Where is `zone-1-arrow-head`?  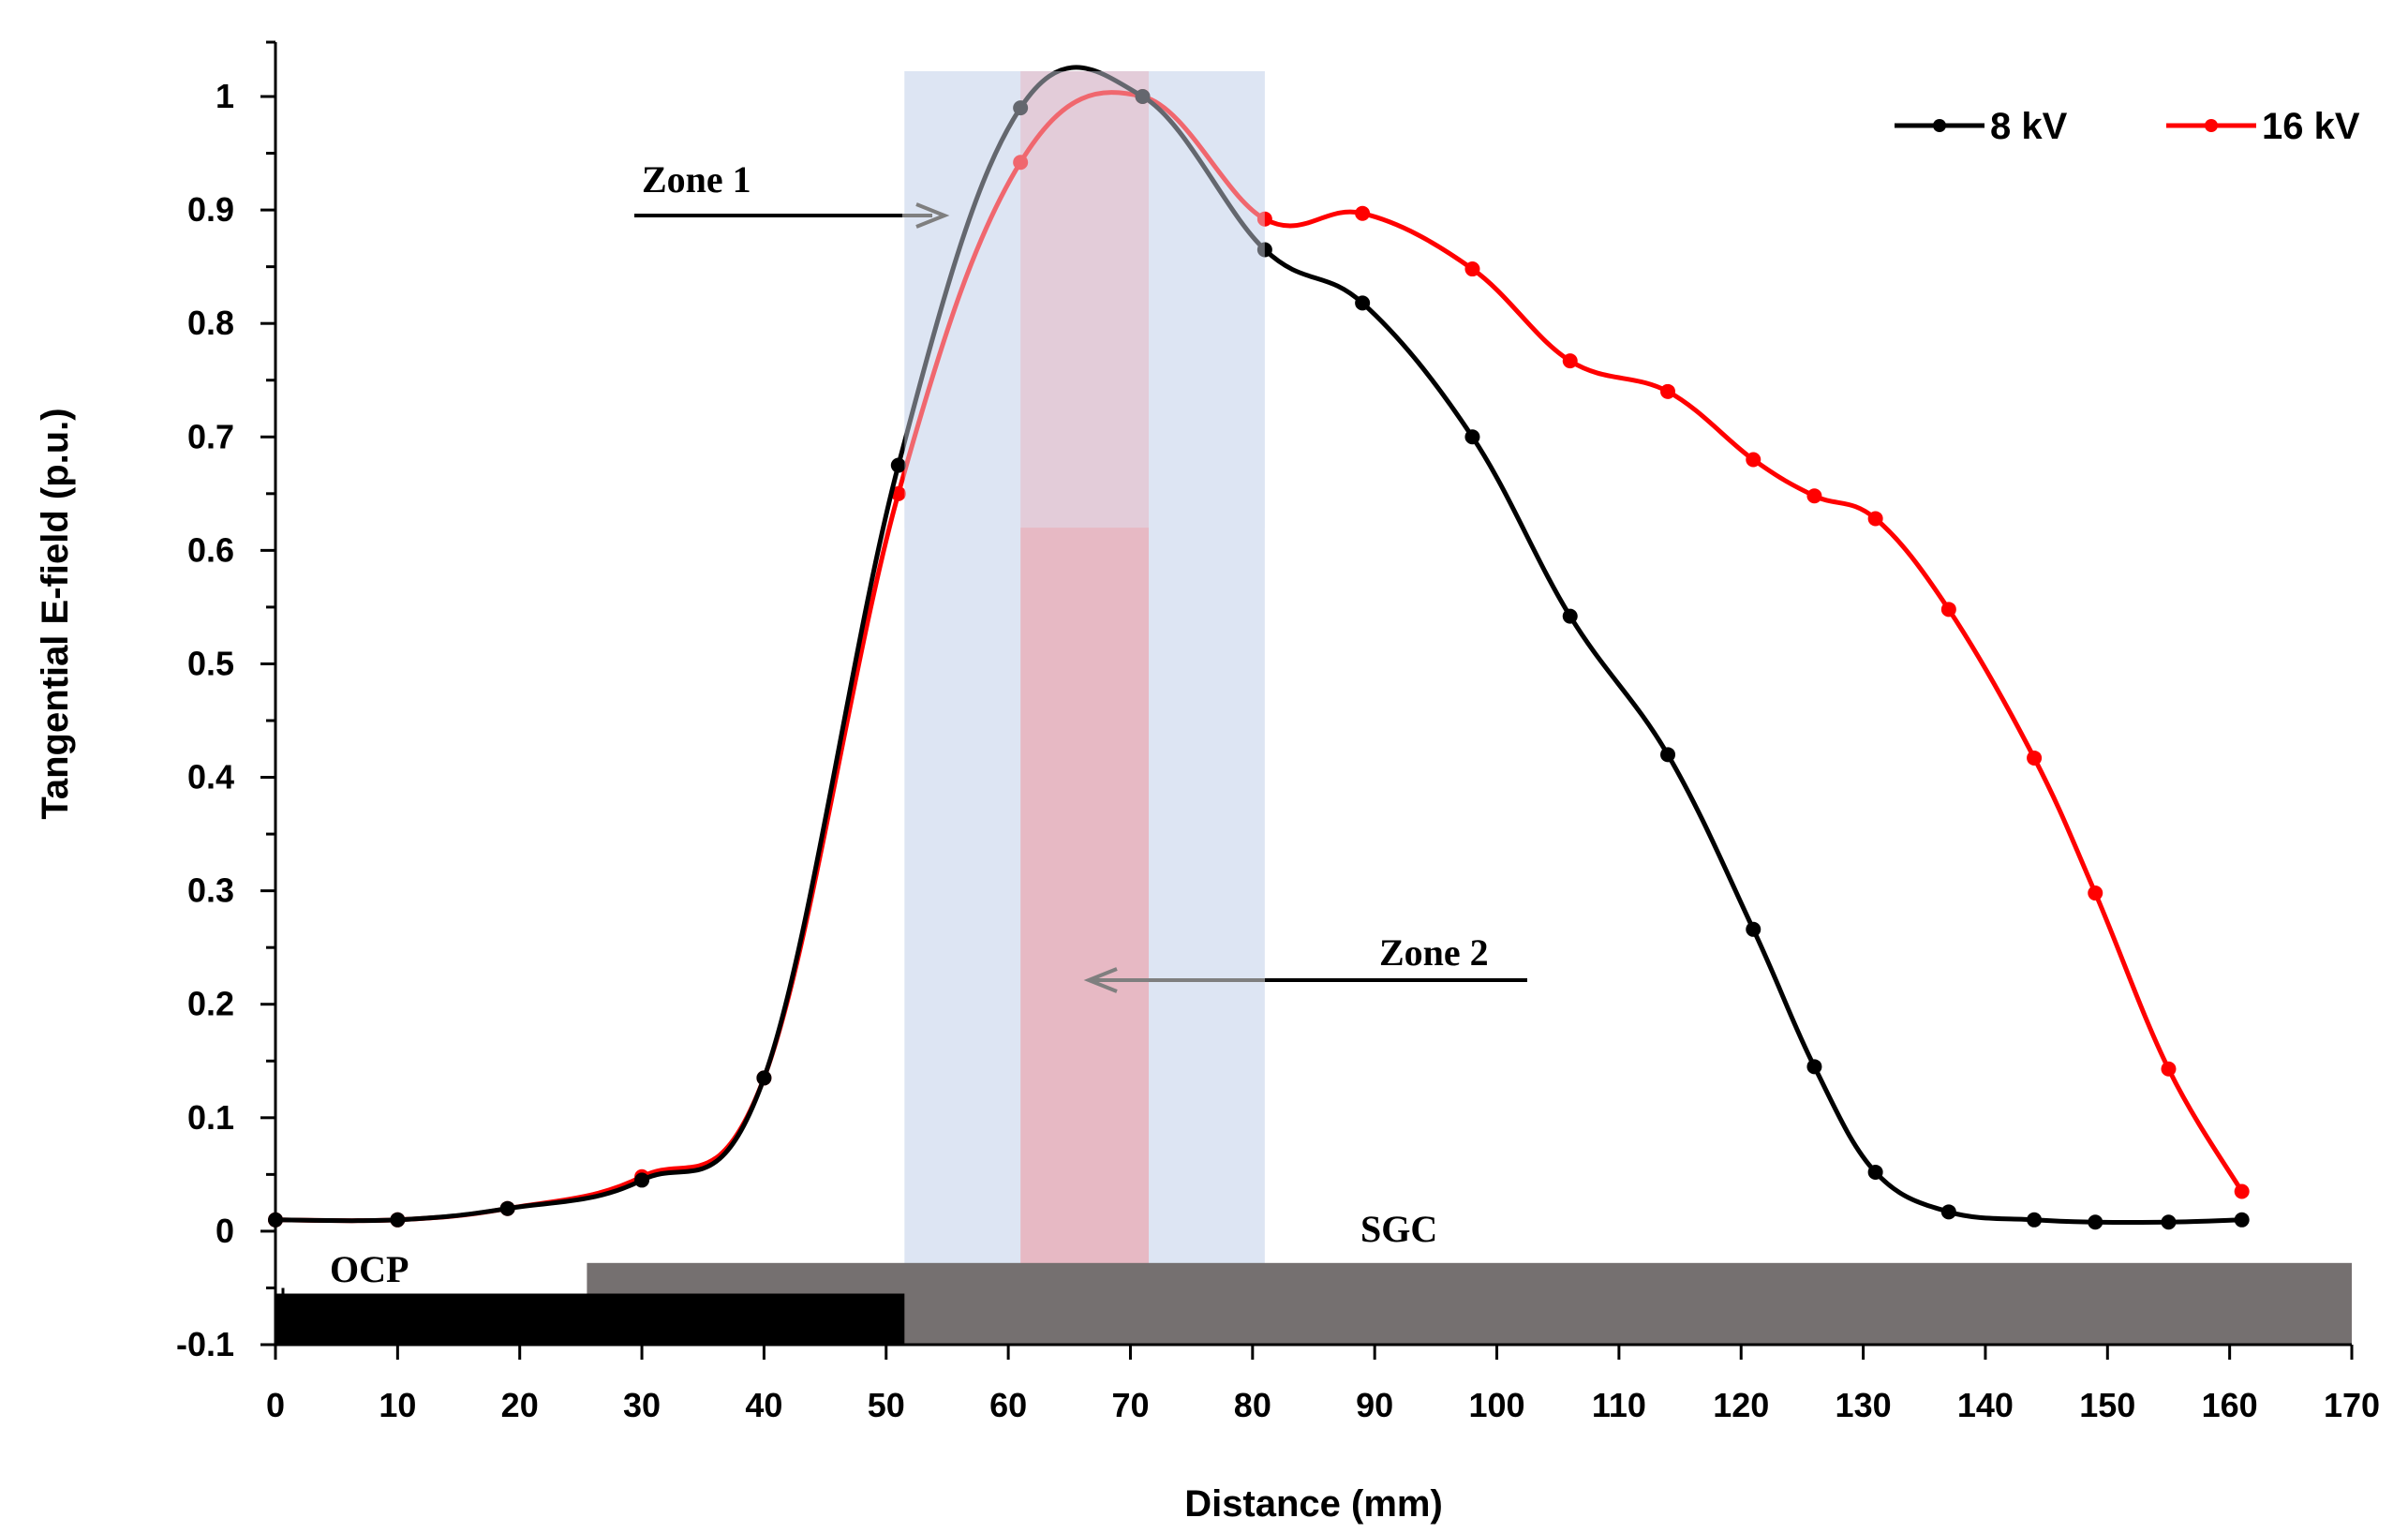
zone-1-arrow-head is located at coordinates (932, 215).